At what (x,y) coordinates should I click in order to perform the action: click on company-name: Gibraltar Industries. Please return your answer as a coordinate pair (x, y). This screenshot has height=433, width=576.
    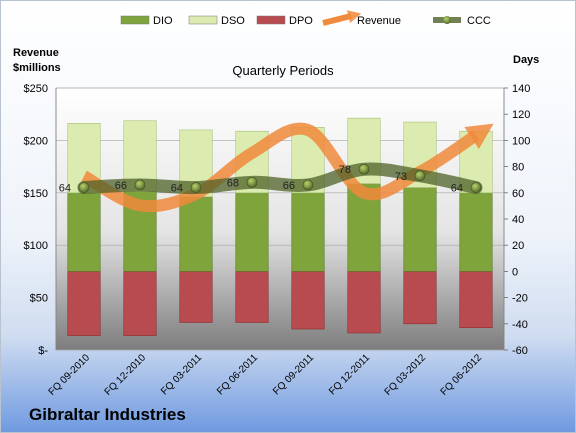
    Looking at the image, I should click on (107, 414).